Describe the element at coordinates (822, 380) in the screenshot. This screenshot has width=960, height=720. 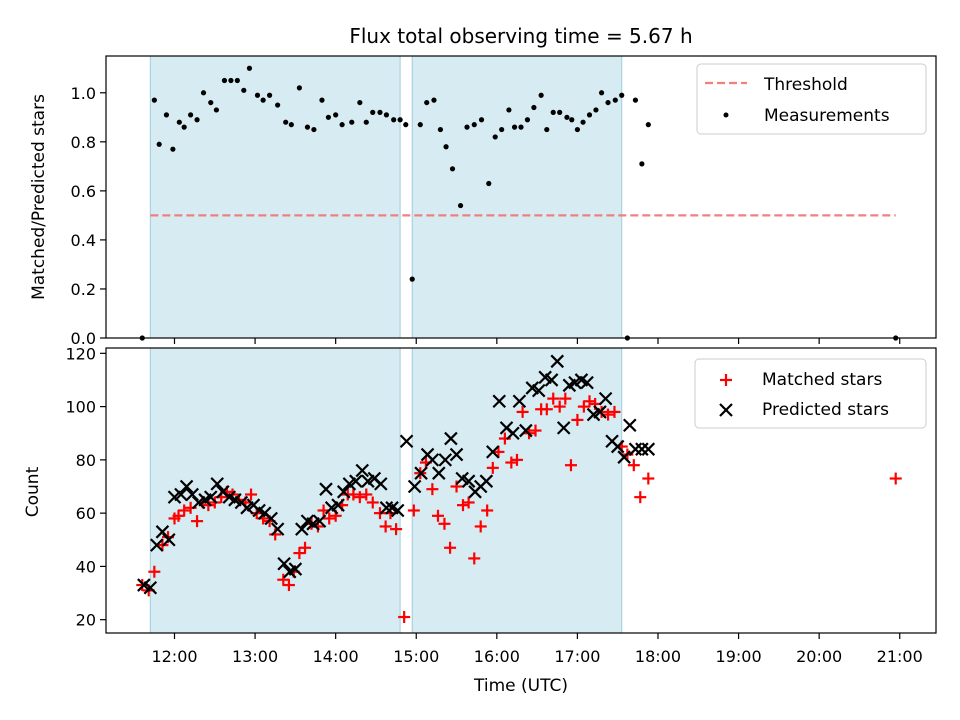
I see `matched-legend-label: Matched stars` at that location.